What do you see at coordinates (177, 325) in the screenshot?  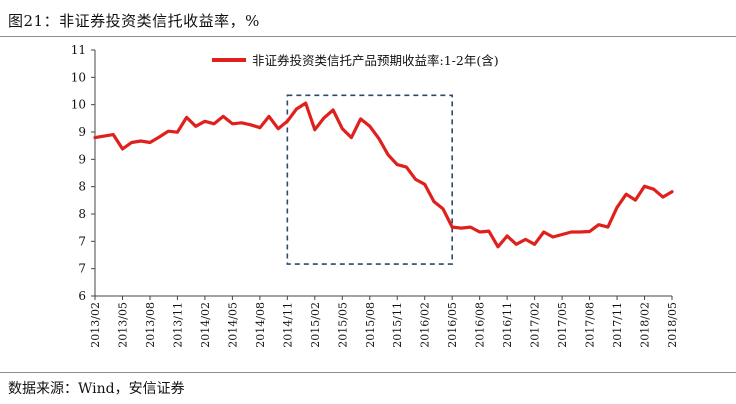 I see `x-tick-label: 2013/11` at bounding box center [177, 325].